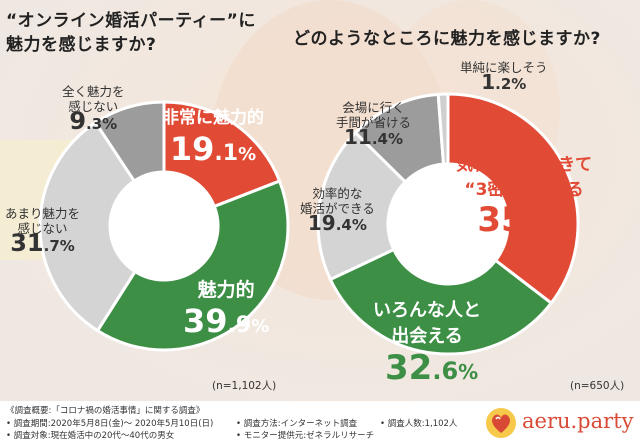 The width and height of the screenshot is (640, 443). What do you see at coordinates (504, 77) in the screenshot?
I see `label-fun: 単純に楽しそう 1.2%` at bounding box center [504, 77].